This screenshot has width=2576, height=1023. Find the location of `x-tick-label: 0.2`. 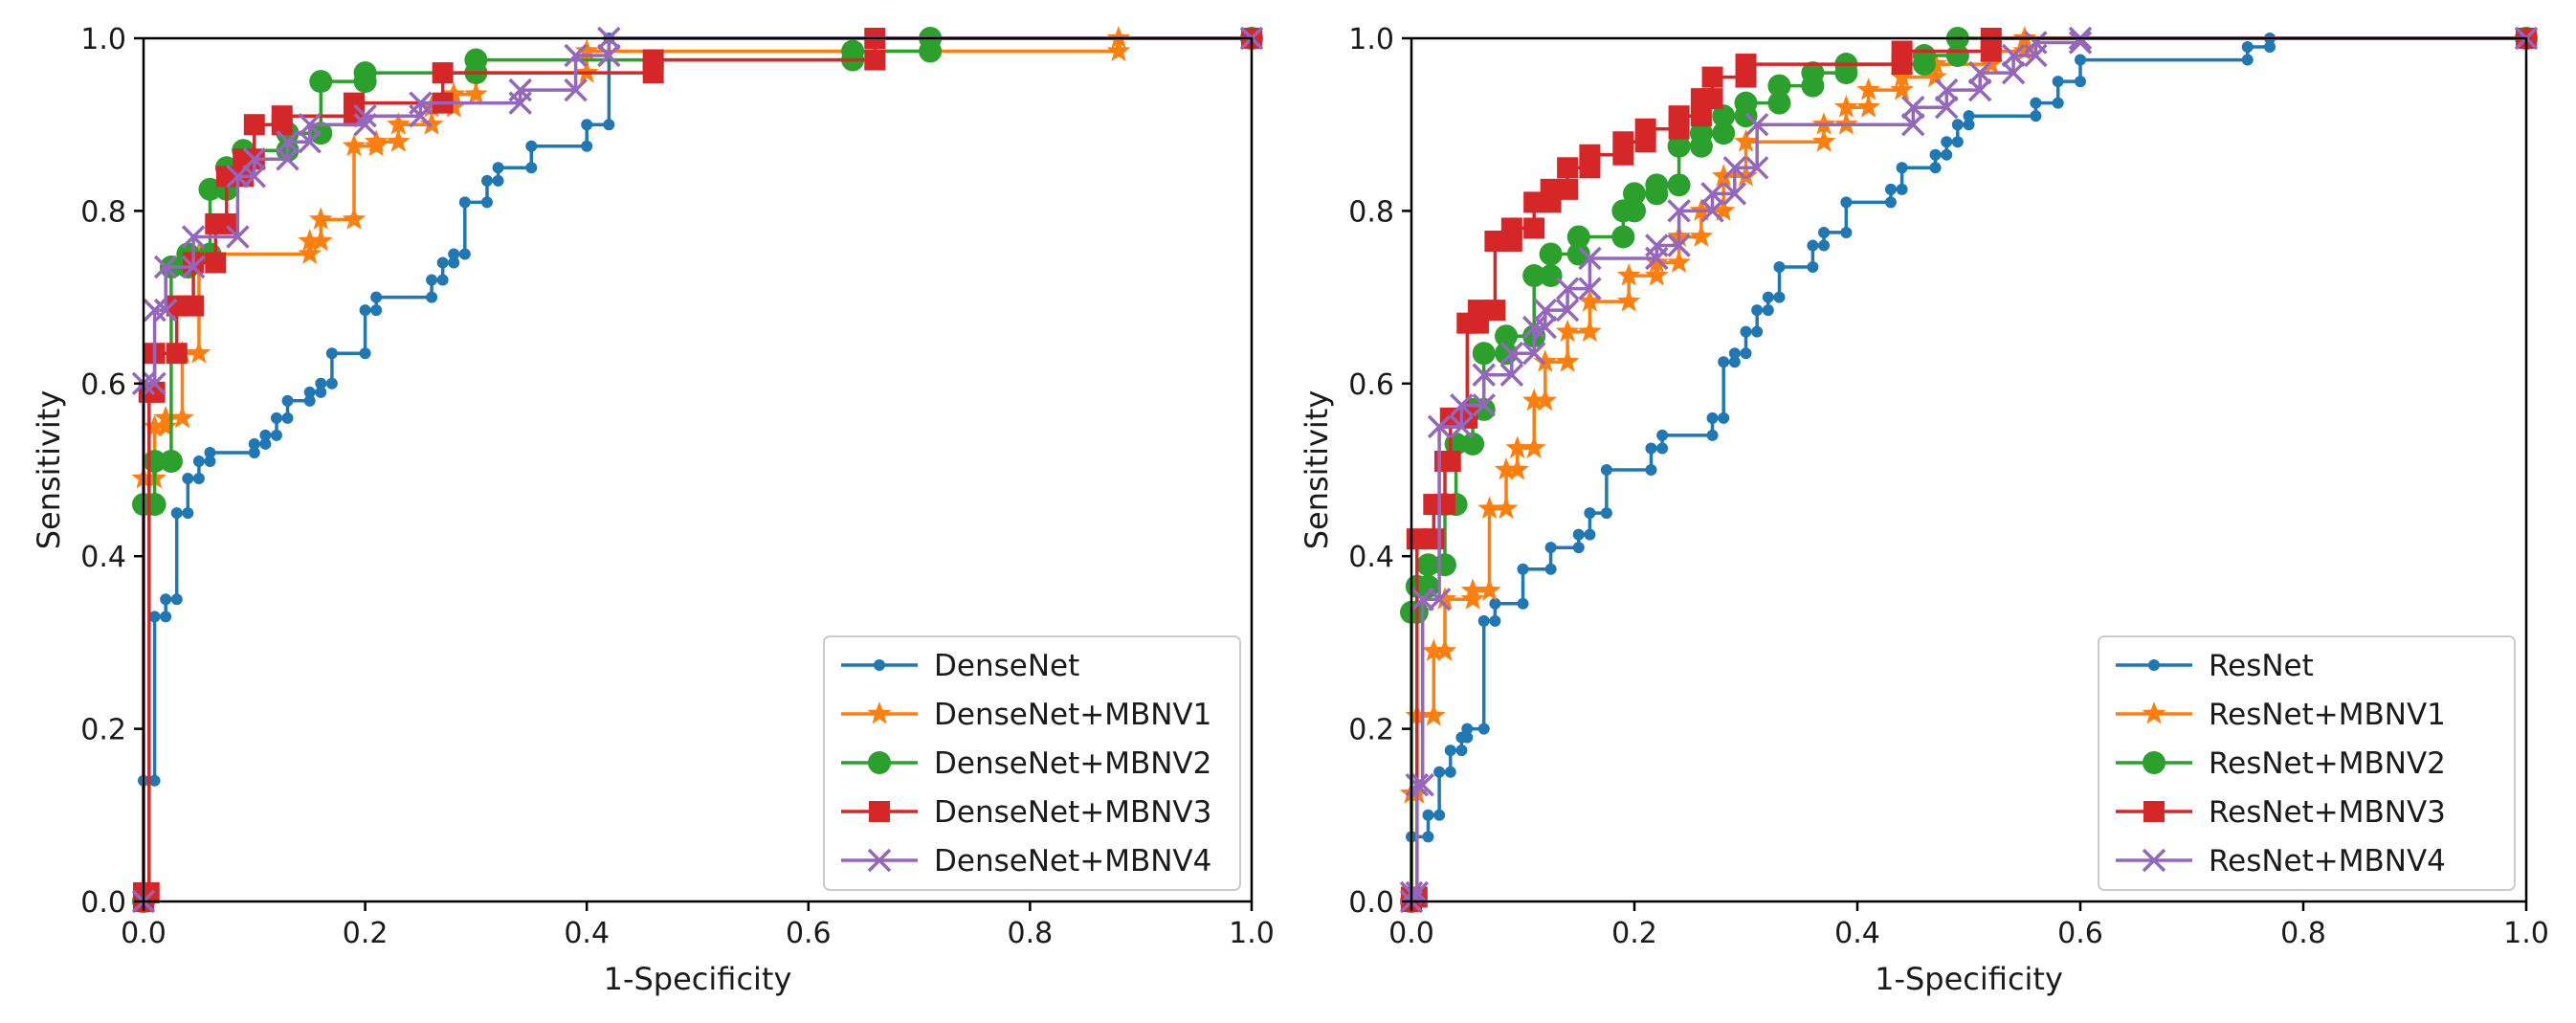

x-tick-label: 0.2 is located at coordinates (366, 933).